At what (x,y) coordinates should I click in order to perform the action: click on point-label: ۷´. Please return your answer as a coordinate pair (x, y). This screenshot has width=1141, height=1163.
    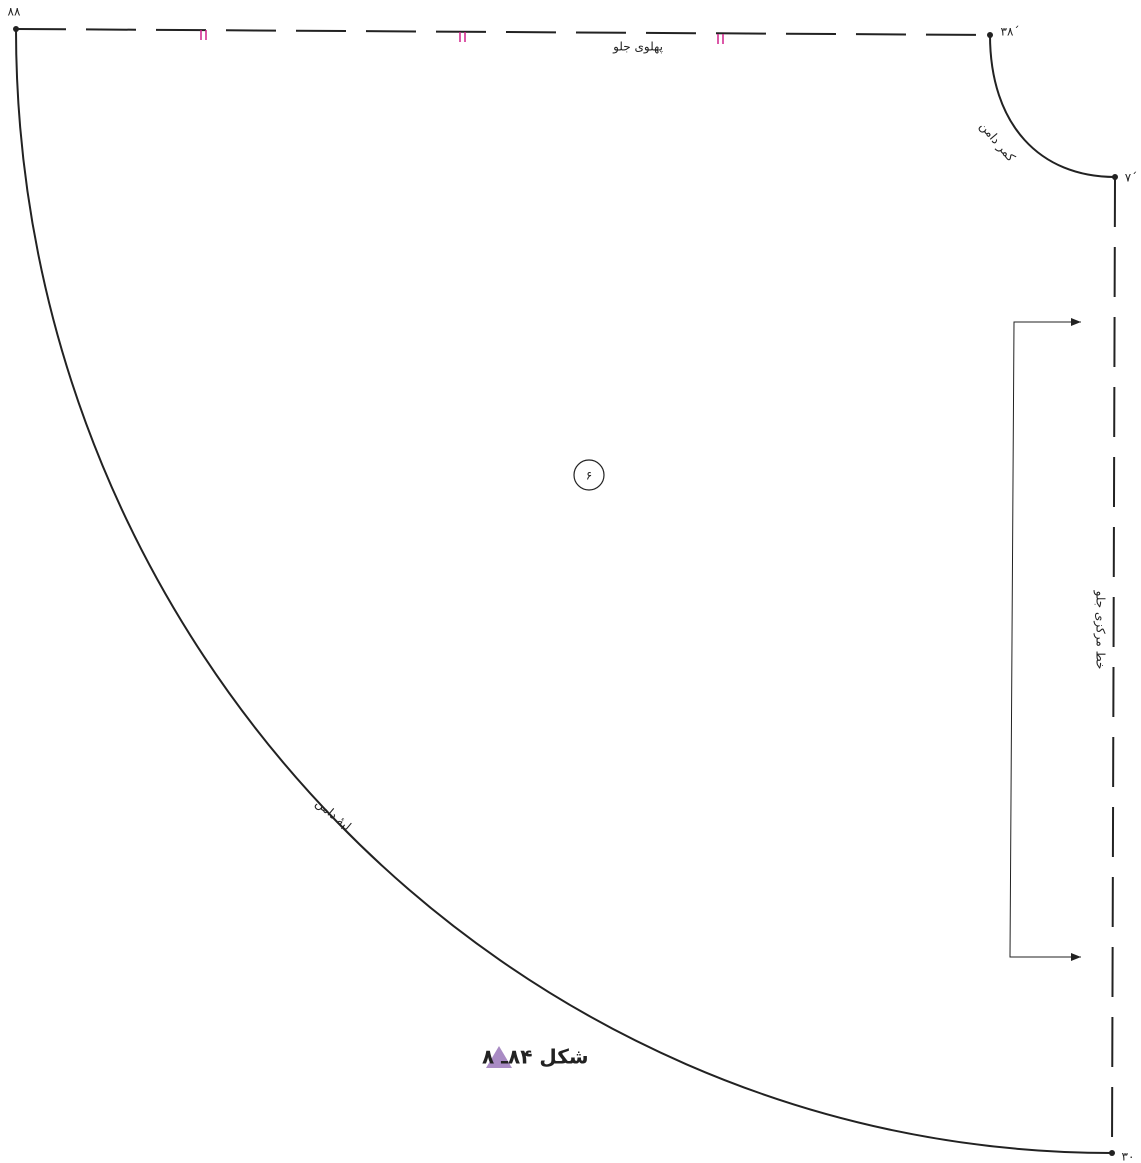
    Looking at the image, I should click on (1131, 178).